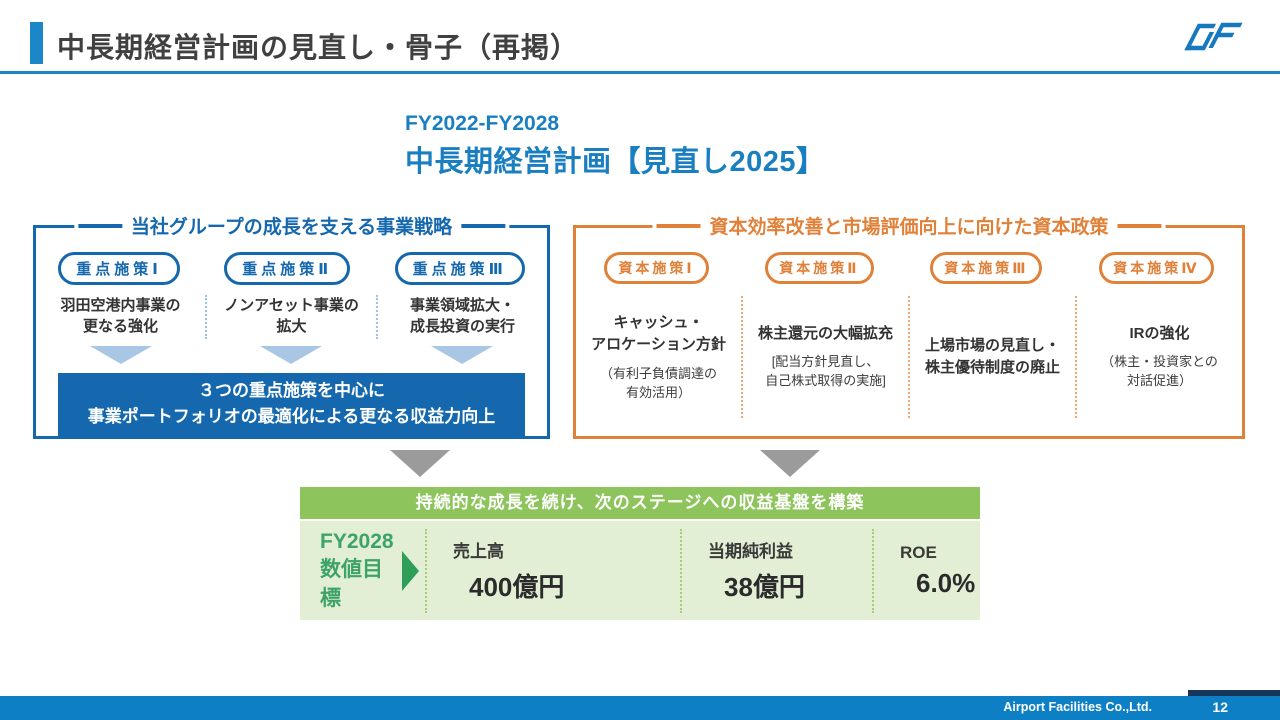  What do you see at coordinates (776, 570) in the screenshot?
I see `metric-net-income: 当期純利益 38億円` at bounding box center [776, 570].